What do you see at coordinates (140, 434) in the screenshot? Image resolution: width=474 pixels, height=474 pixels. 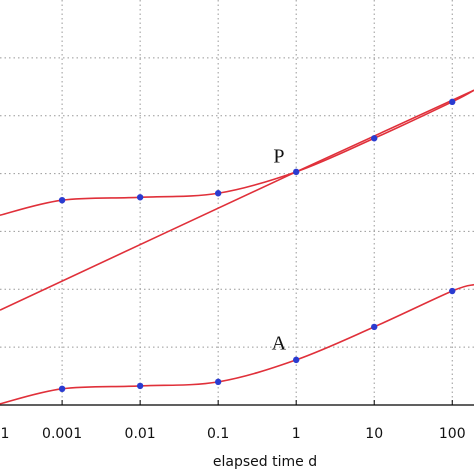 I see `x-tick-label: 0.01` at bounding box center [140, 434].